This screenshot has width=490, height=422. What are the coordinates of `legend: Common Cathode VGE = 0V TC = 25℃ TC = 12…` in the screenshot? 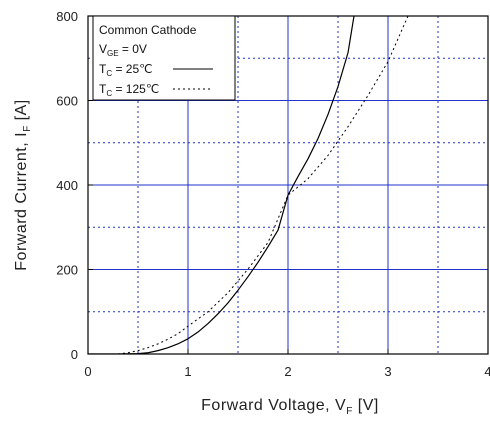 It's located at (164, 58).